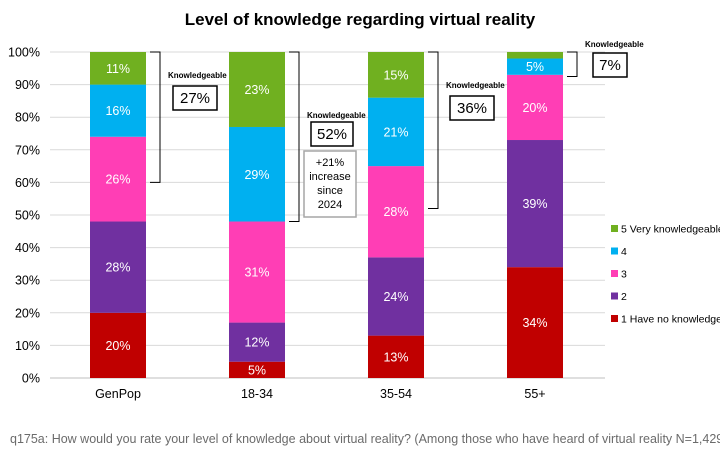 The image size is (720, 456). I want to click on data-label: 34%, so click(534, 323).